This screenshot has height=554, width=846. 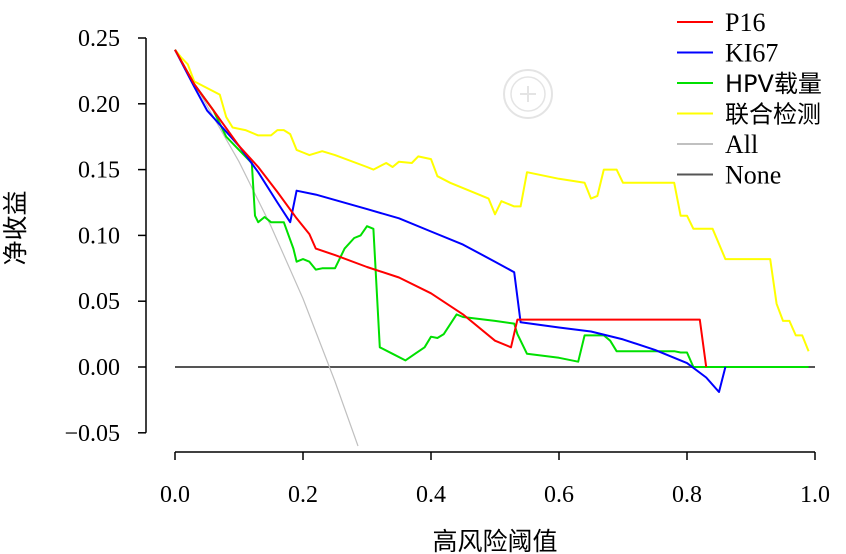 I want to click on y-tick-label: 0.25, so click(x=99, y=39).